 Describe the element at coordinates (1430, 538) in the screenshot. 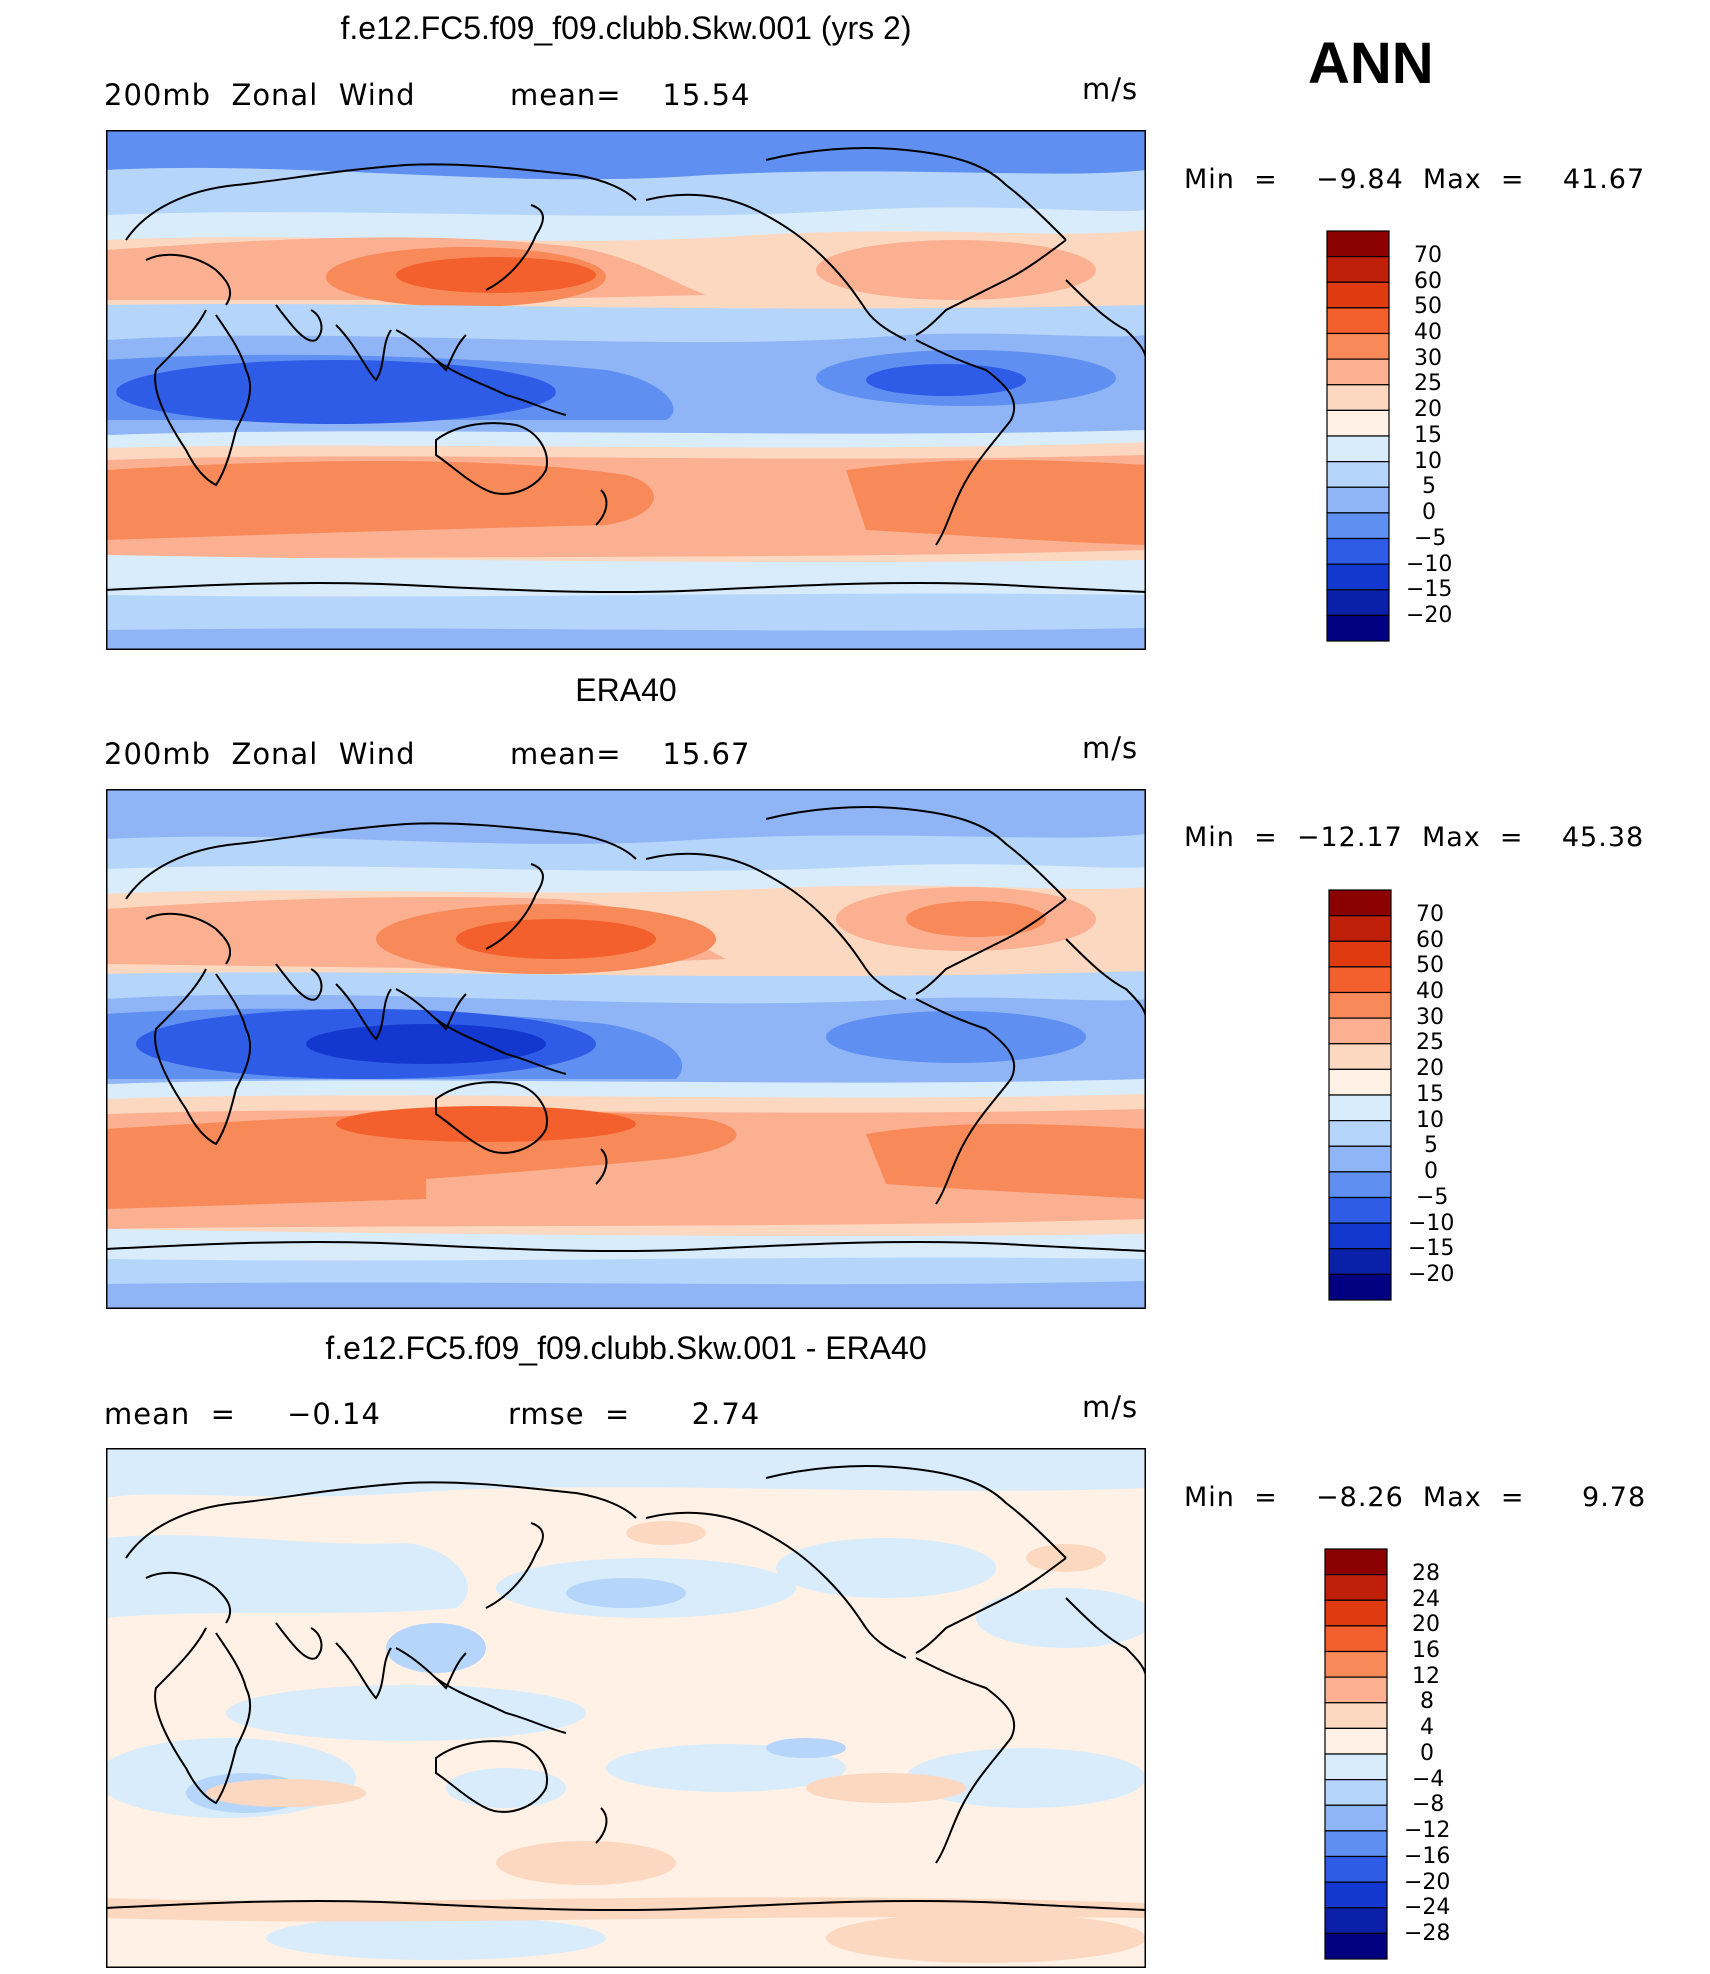

I see `panel1-colorbar-label: −5` at that location.